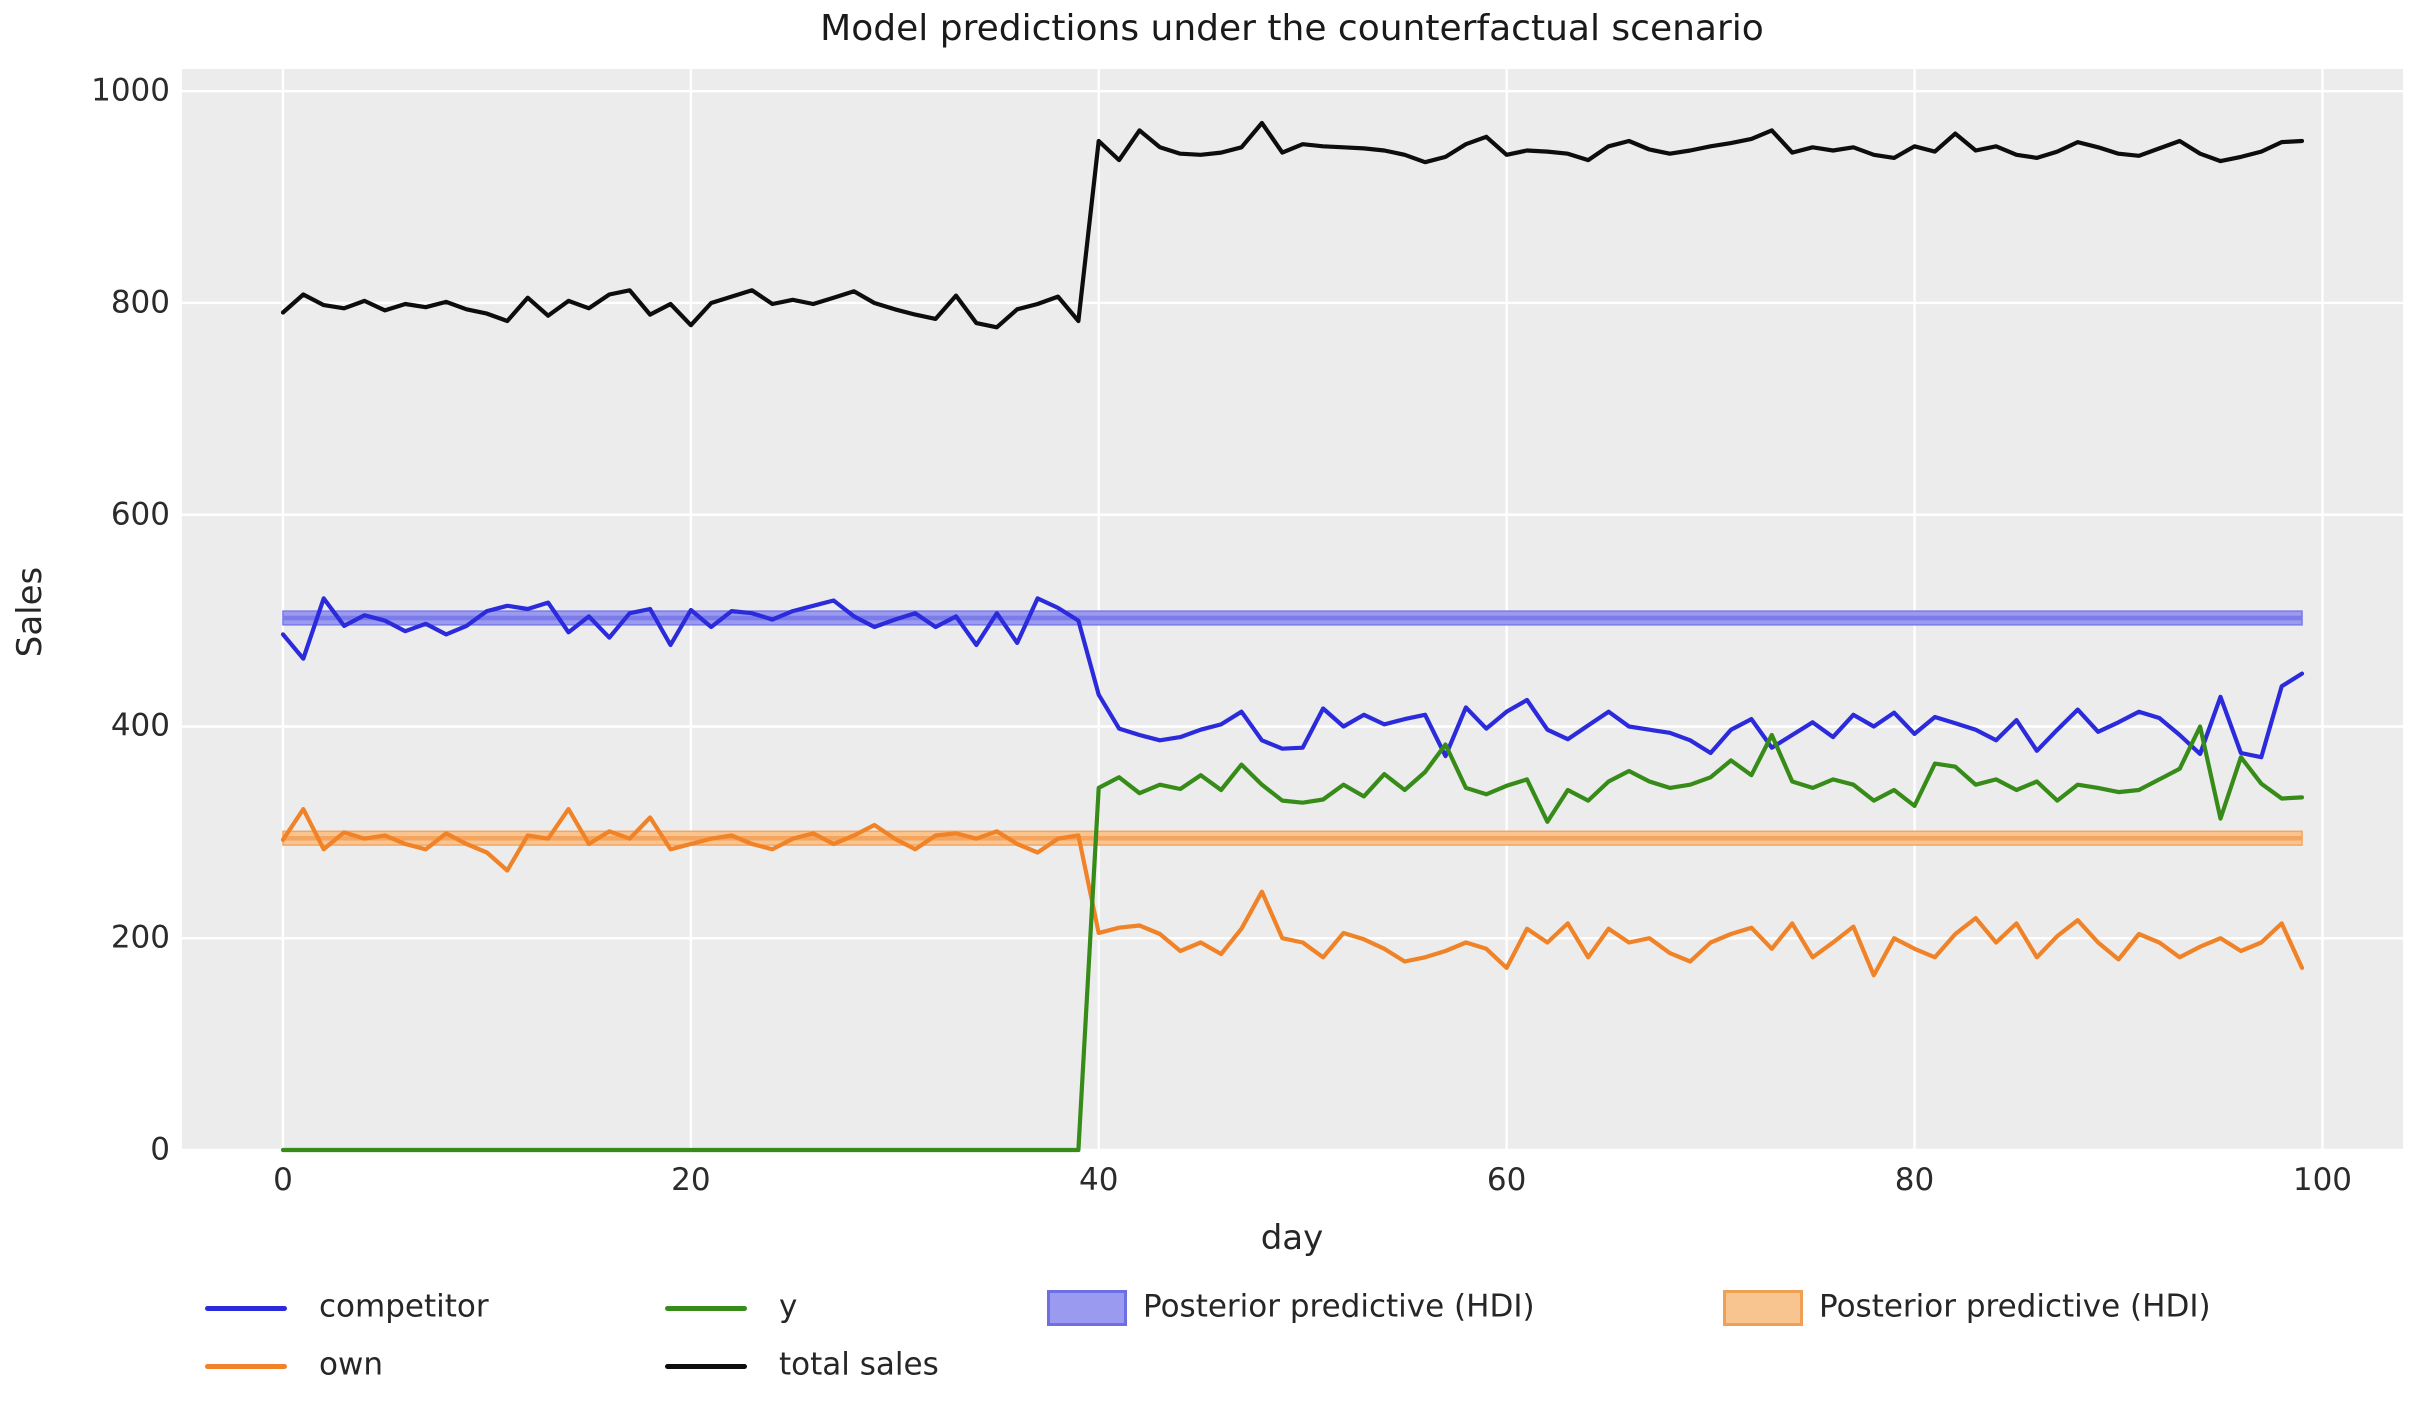  I want to click on series-line-total-sales, so click(1292, 225).